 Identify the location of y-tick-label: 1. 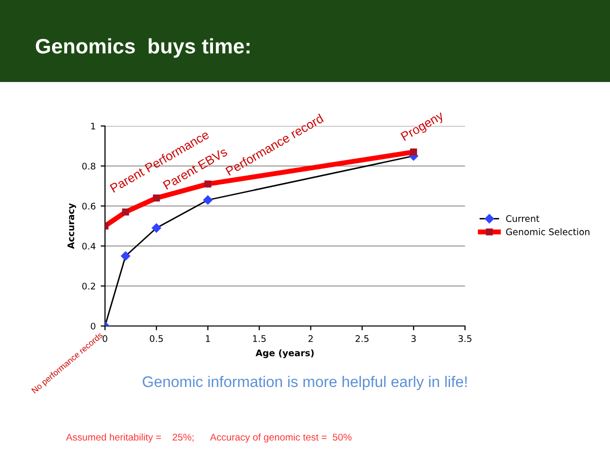
(93, 126).